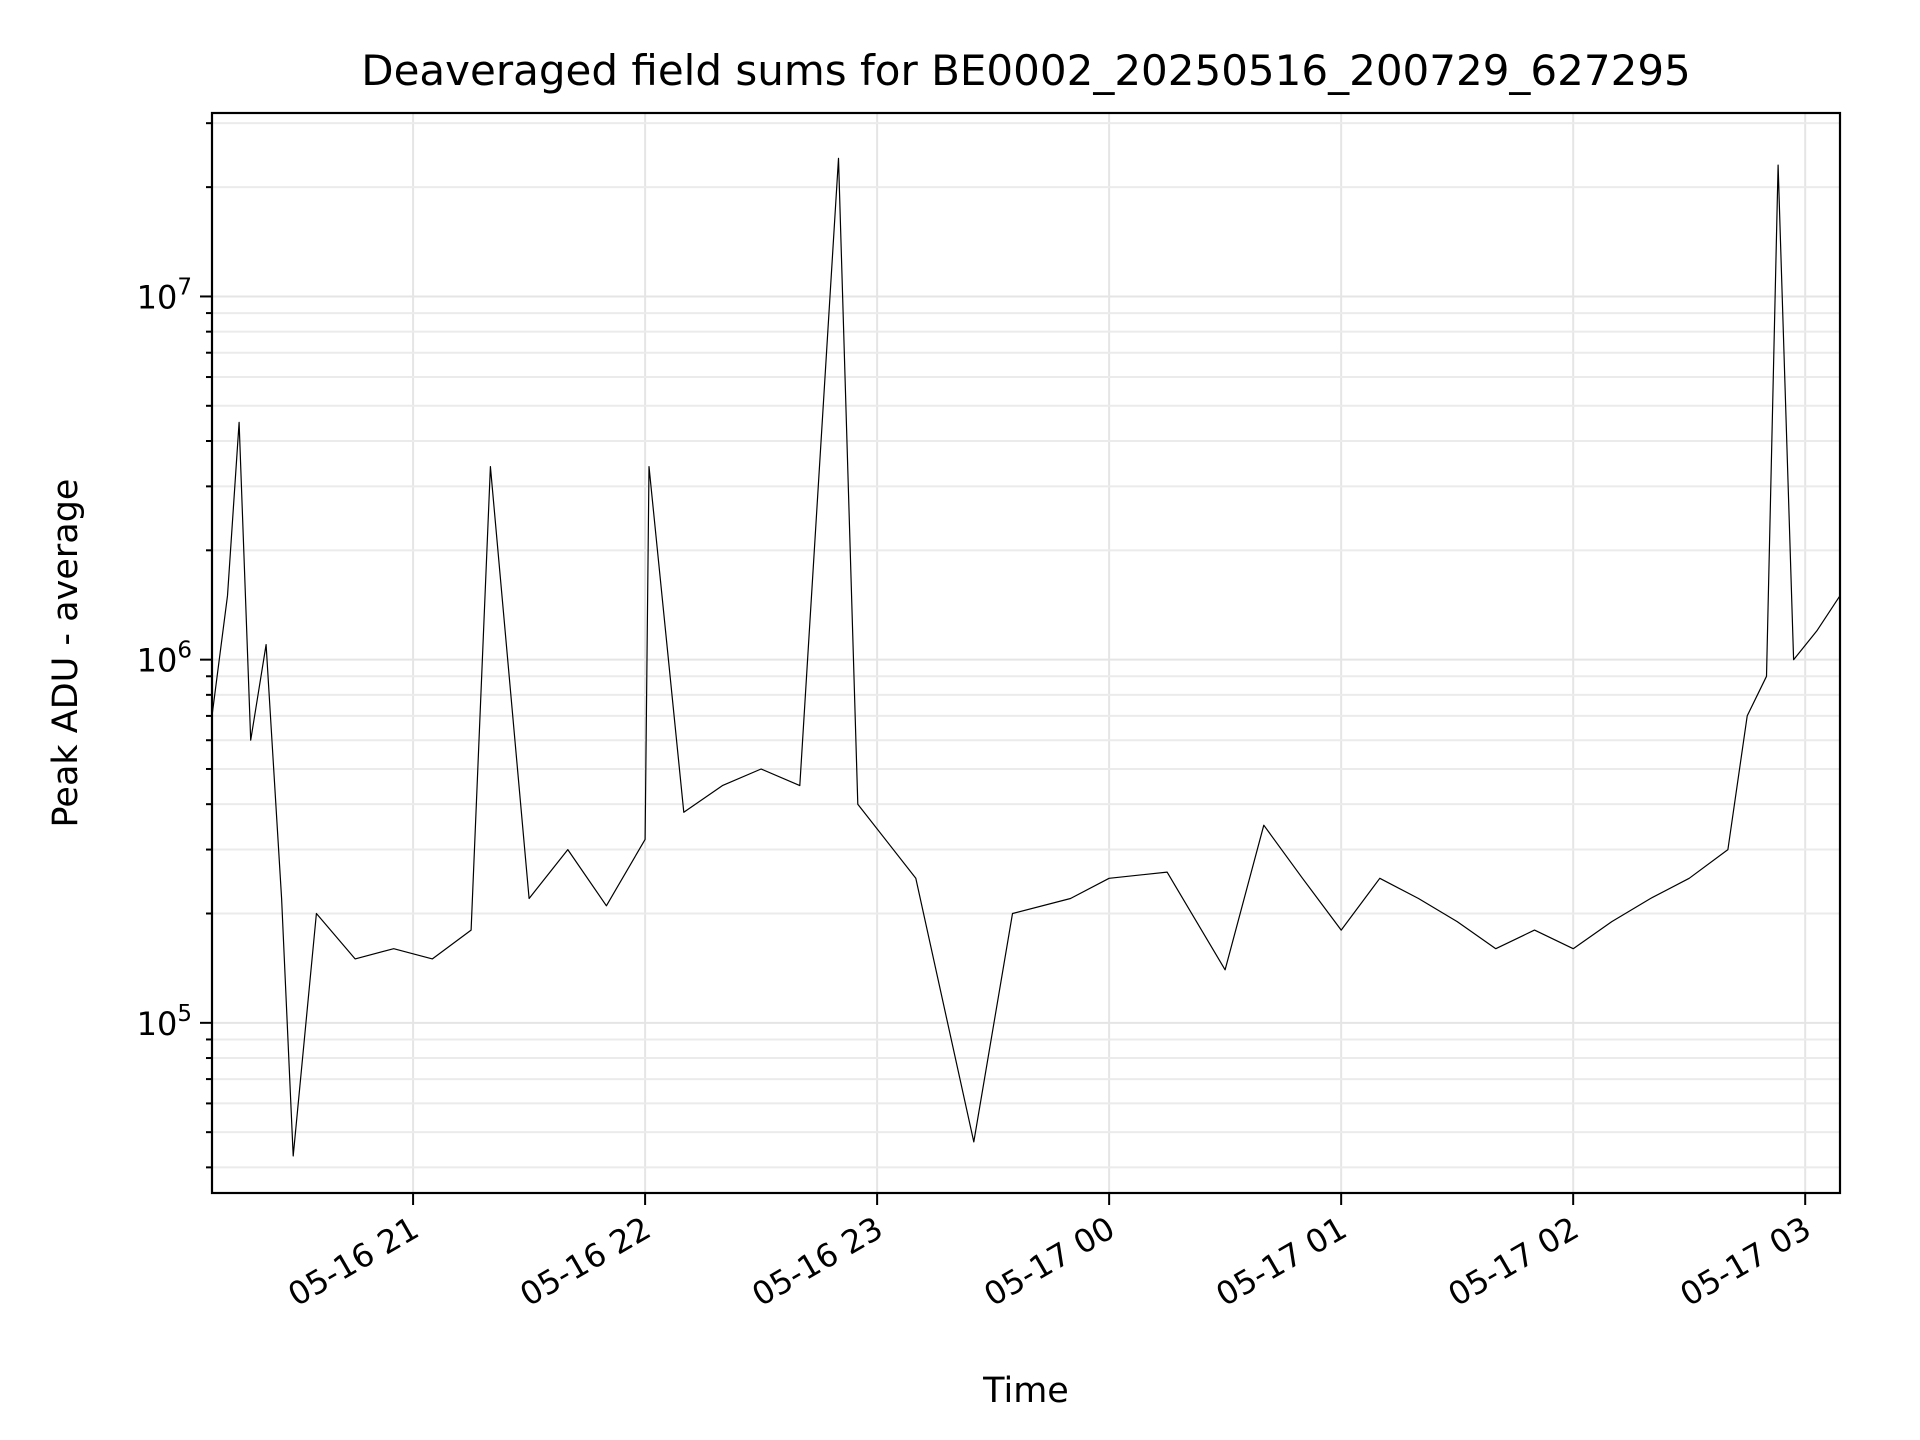 Image resolution: width=1920 pixels, height=1440 pixels. Describe the element at coordinates (164, 1022) in the screenshot. I see `y-tick-label: 10⁵` at that location.